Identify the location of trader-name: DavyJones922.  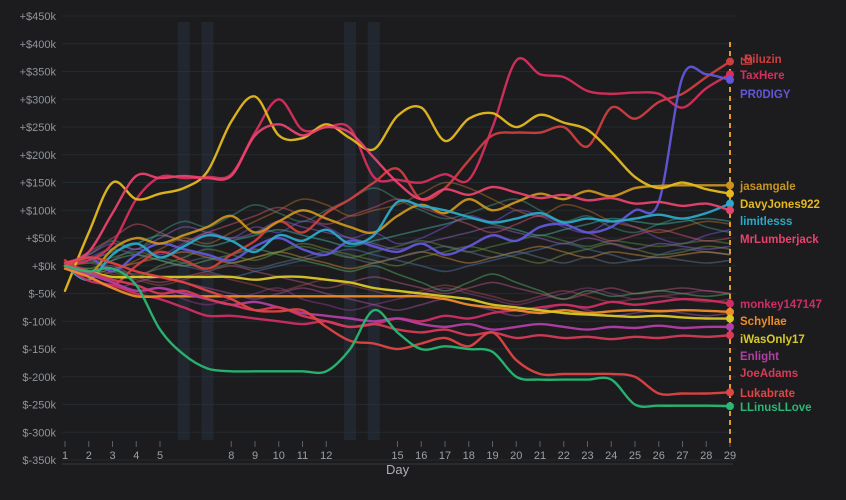
(780, 205).